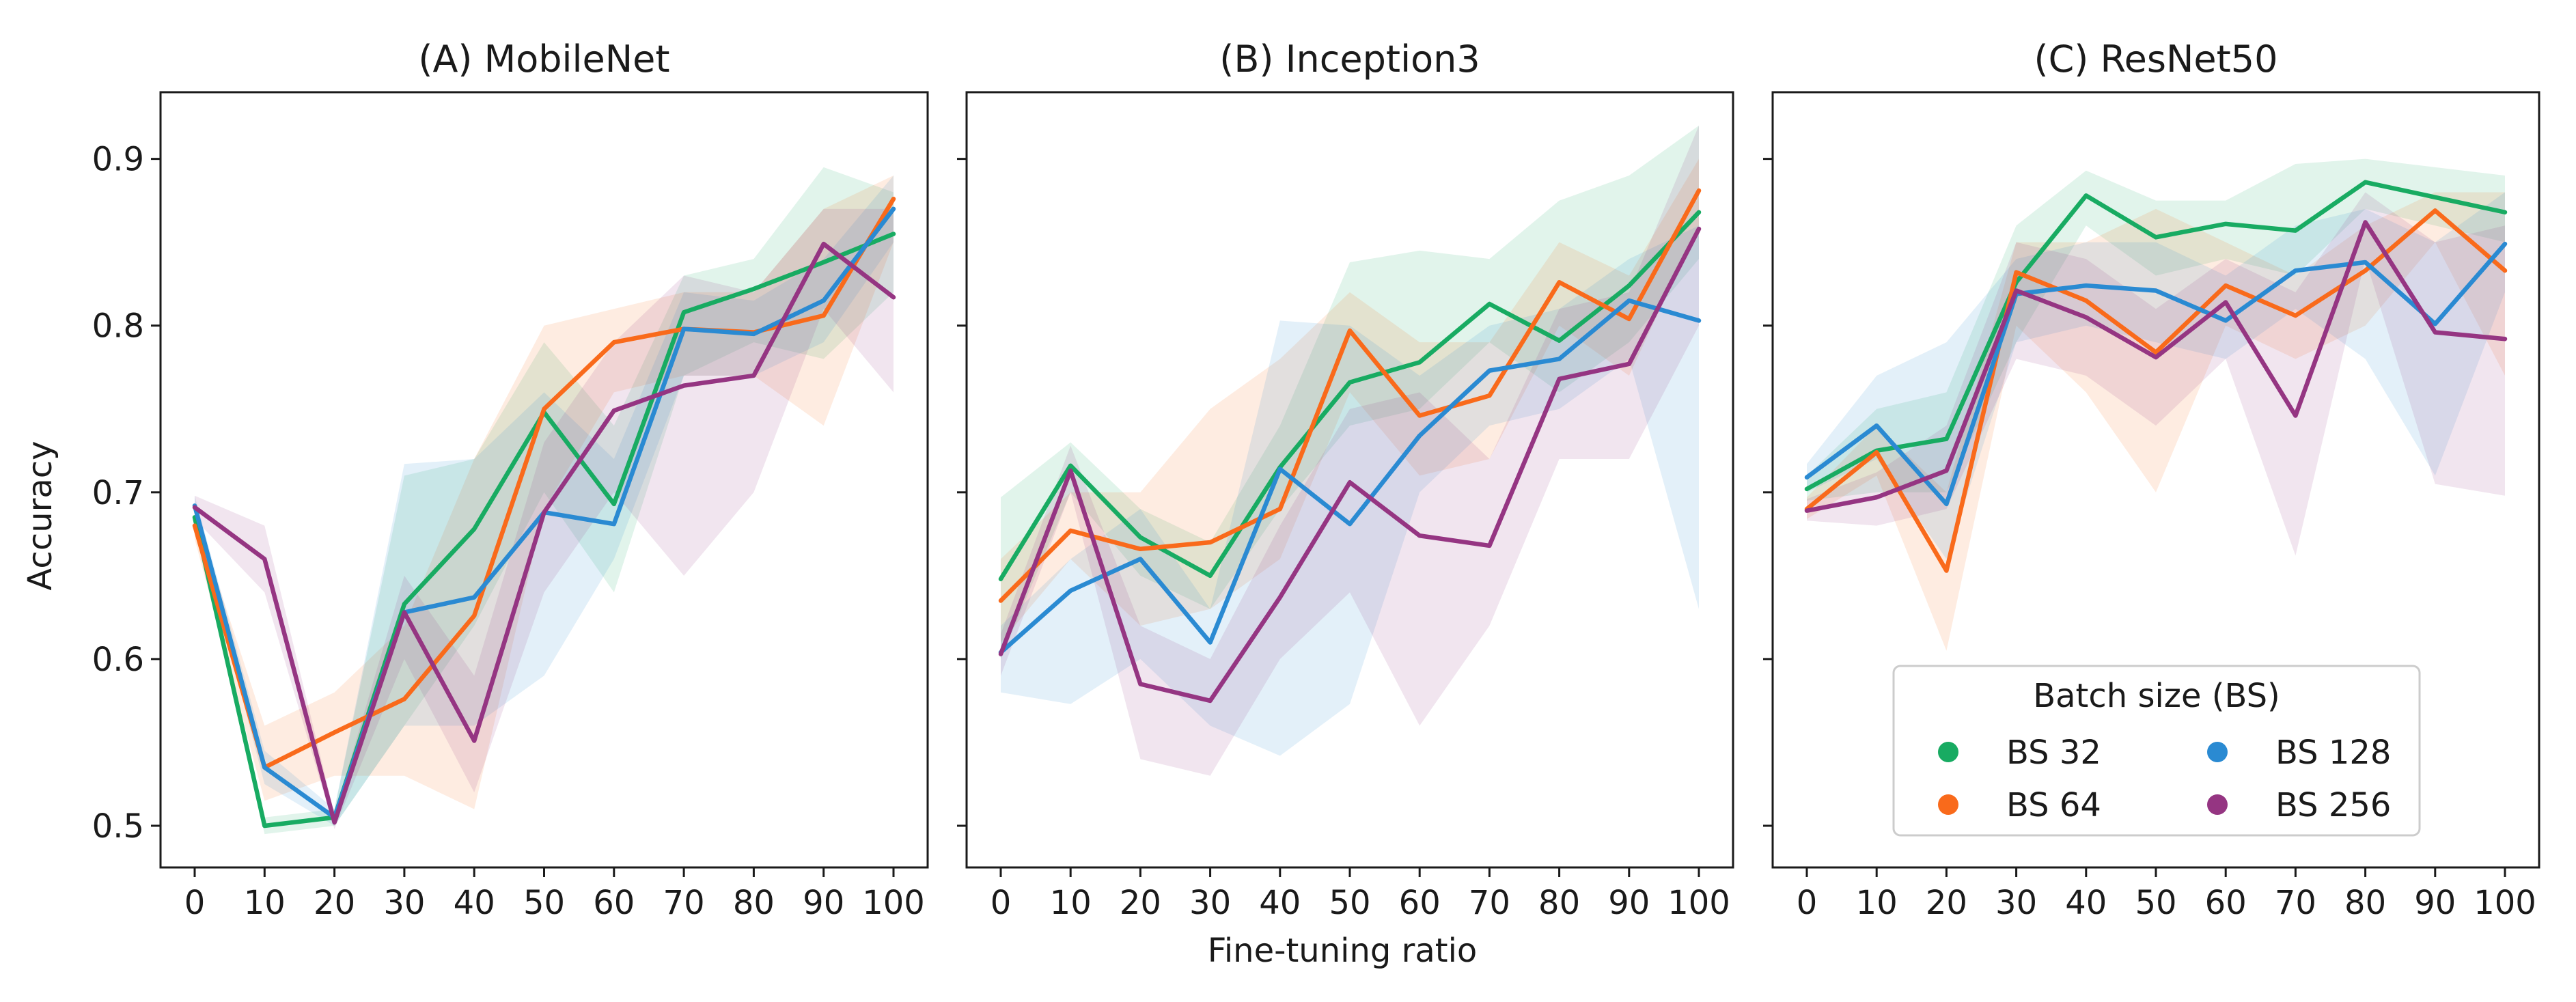 The width and height of the screenshot is (2576, 1002). Describe the element at coordinates (118, 826) in the screenshot. I see `y-tick-label: 0.5` at that location.